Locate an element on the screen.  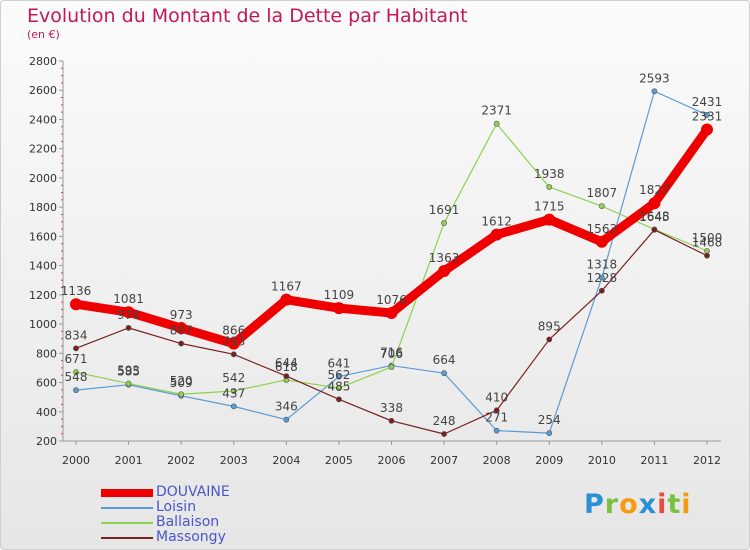
y-tick-label: 1000 is located at coordinates (43, 324).